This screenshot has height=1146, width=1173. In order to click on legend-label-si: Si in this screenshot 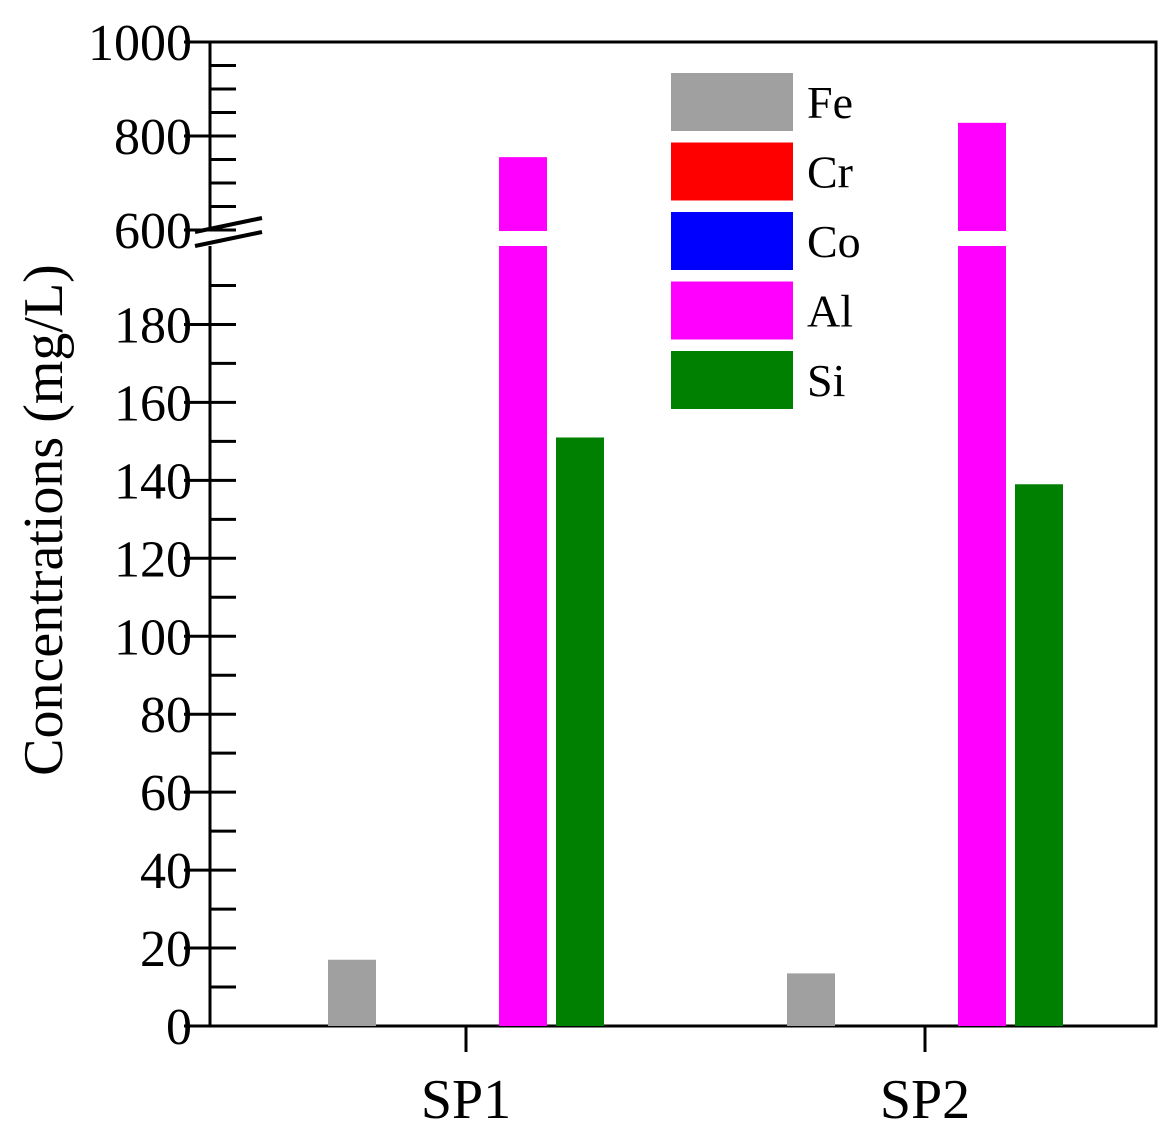, I will do `click(826, 380)`.